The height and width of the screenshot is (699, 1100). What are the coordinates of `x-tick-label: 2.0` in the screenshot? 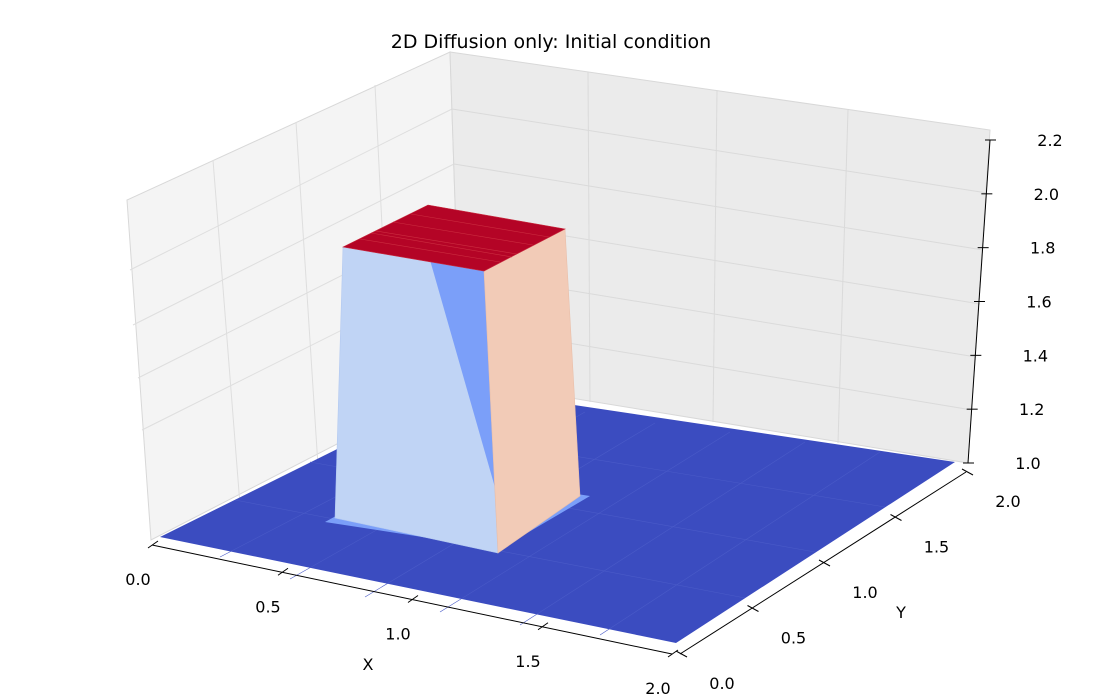 It's located at (657, 688).